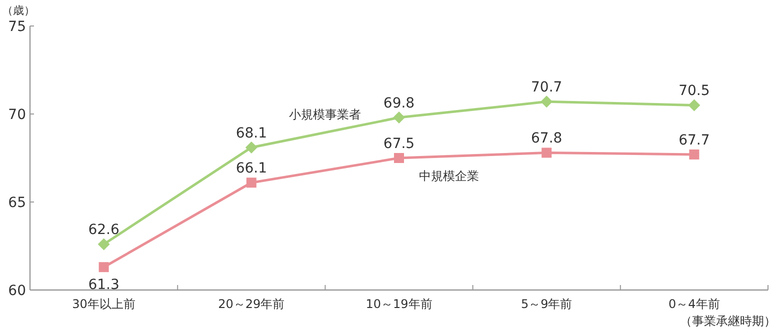 Image resolution: width=780 pixels, height=329 pixels. Describe the element at coordinates (251, 304) in the screenshot. I see `x-tick-label: 20～29年前` at that location.